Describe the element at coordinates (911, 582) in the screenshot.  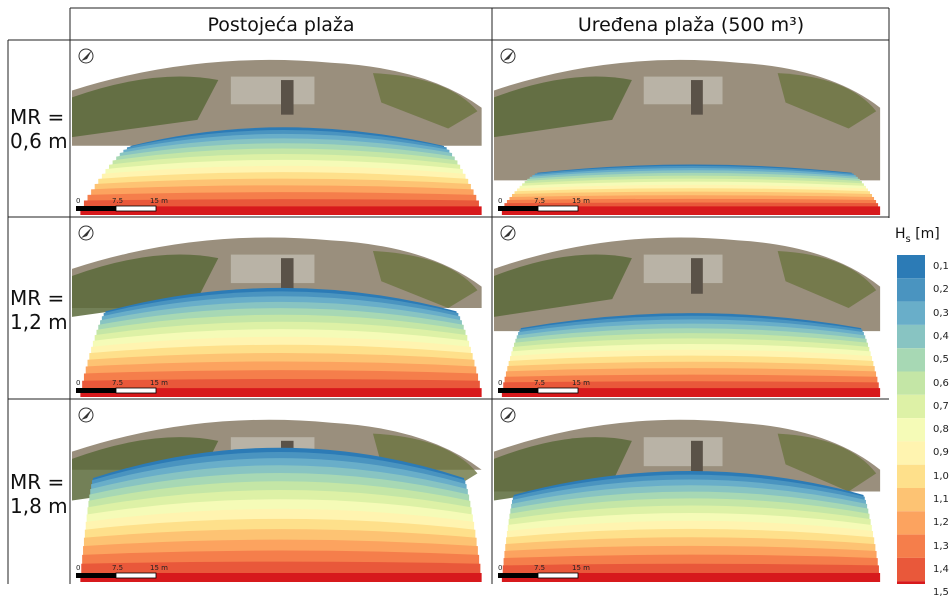
I see `legend-swatch-1,5` at that location.